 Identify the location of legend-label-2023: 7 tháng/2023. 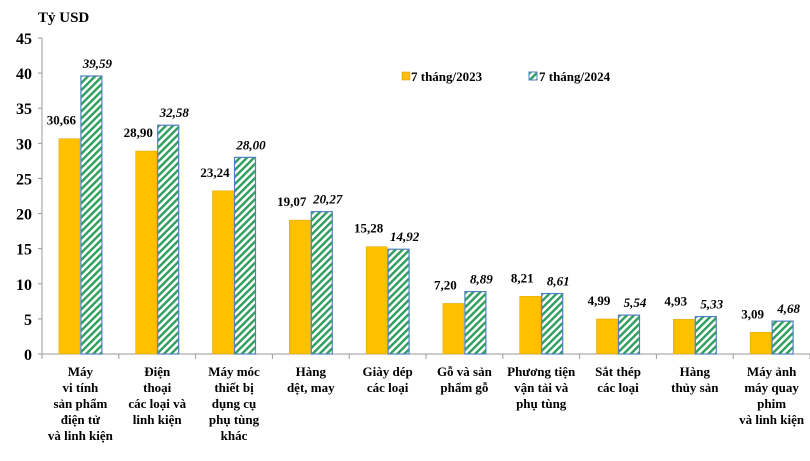
(447, 76).